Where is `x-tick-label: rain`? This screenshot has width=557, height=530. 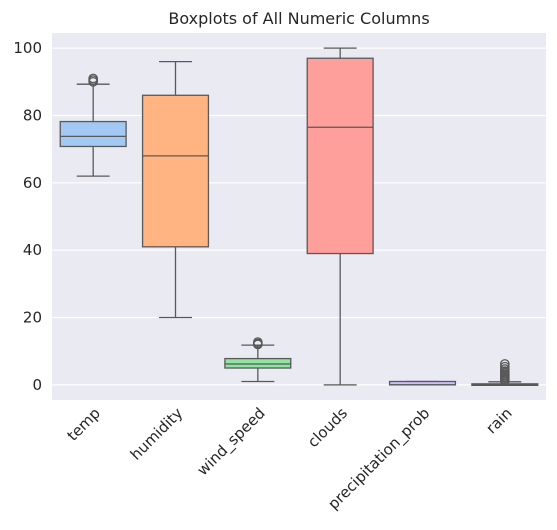
x-tick-label: rain is located at coordinates (498, 420).